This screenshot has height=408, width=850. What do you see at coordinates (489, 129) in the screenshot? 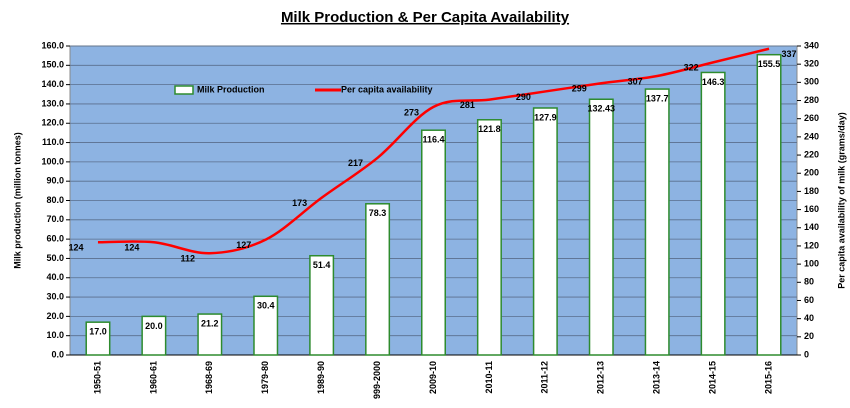
I see `bar-value-label: 121.8` at bounding box center [489, 129].